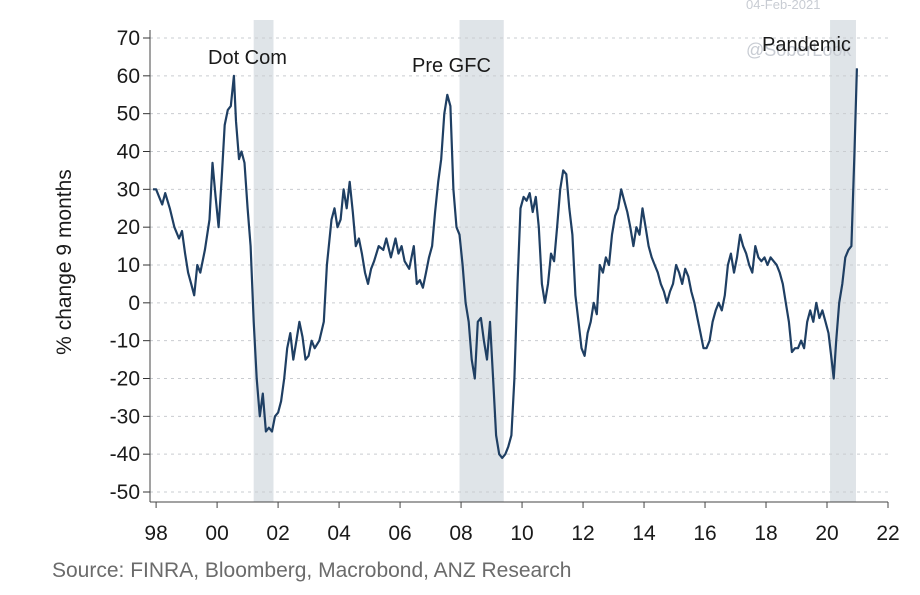  Describe the element at coordinates (128, 76) in the screenshot. I see `y-tick-label: 60` at that location.